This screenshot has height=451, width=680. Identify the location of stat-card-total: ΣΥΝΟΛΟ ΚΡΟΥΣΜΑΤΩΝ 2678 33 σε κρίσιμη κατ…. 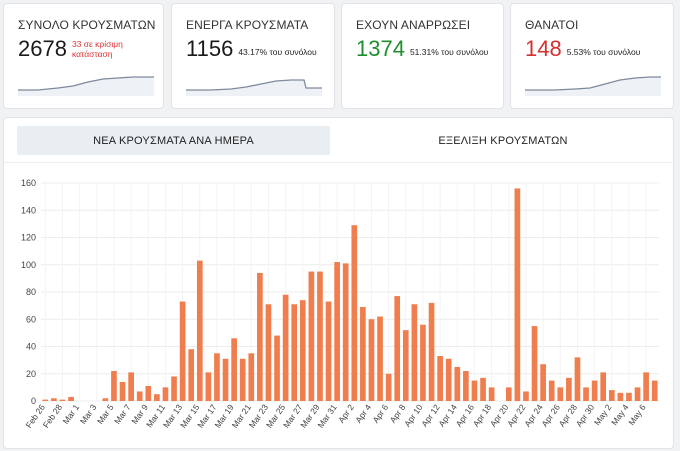
(83, 56).